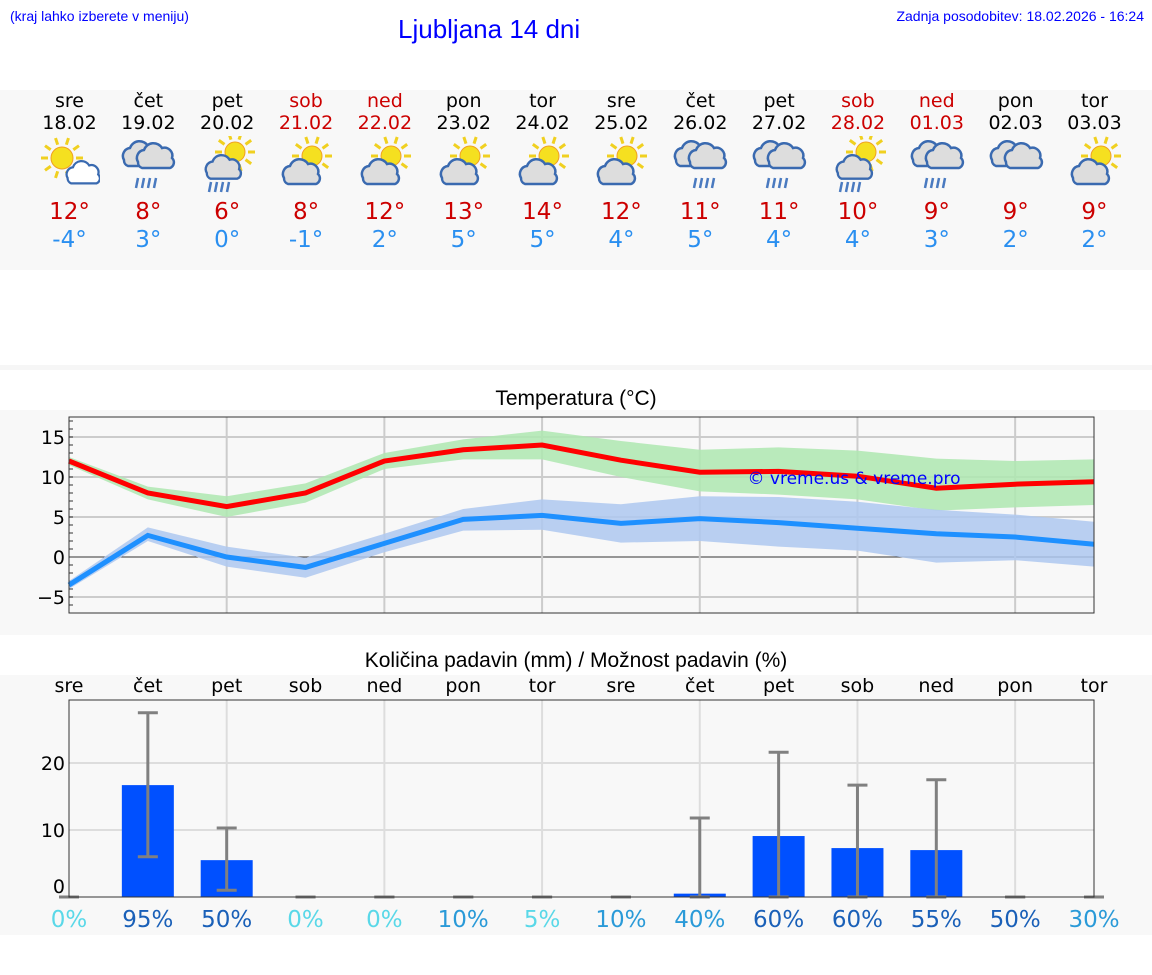 This screenshot has height=975, width=1152. What do you see at coordinates (700, 164) in the screenshot?
I see `cloud-light-rain-icon` at bounding box center [700, 164].